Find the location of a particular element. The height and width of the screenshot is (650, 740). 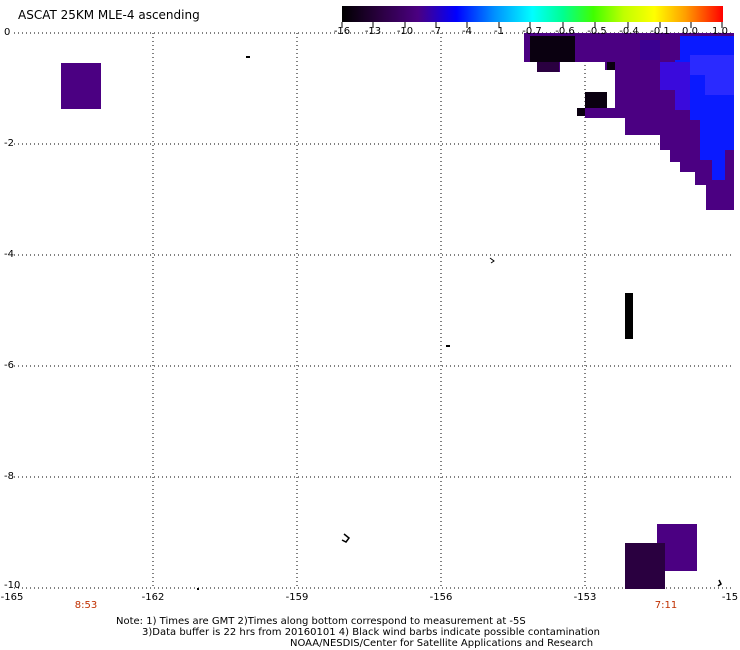

x-tick-label: -156 is located at coordinates (441, 597).